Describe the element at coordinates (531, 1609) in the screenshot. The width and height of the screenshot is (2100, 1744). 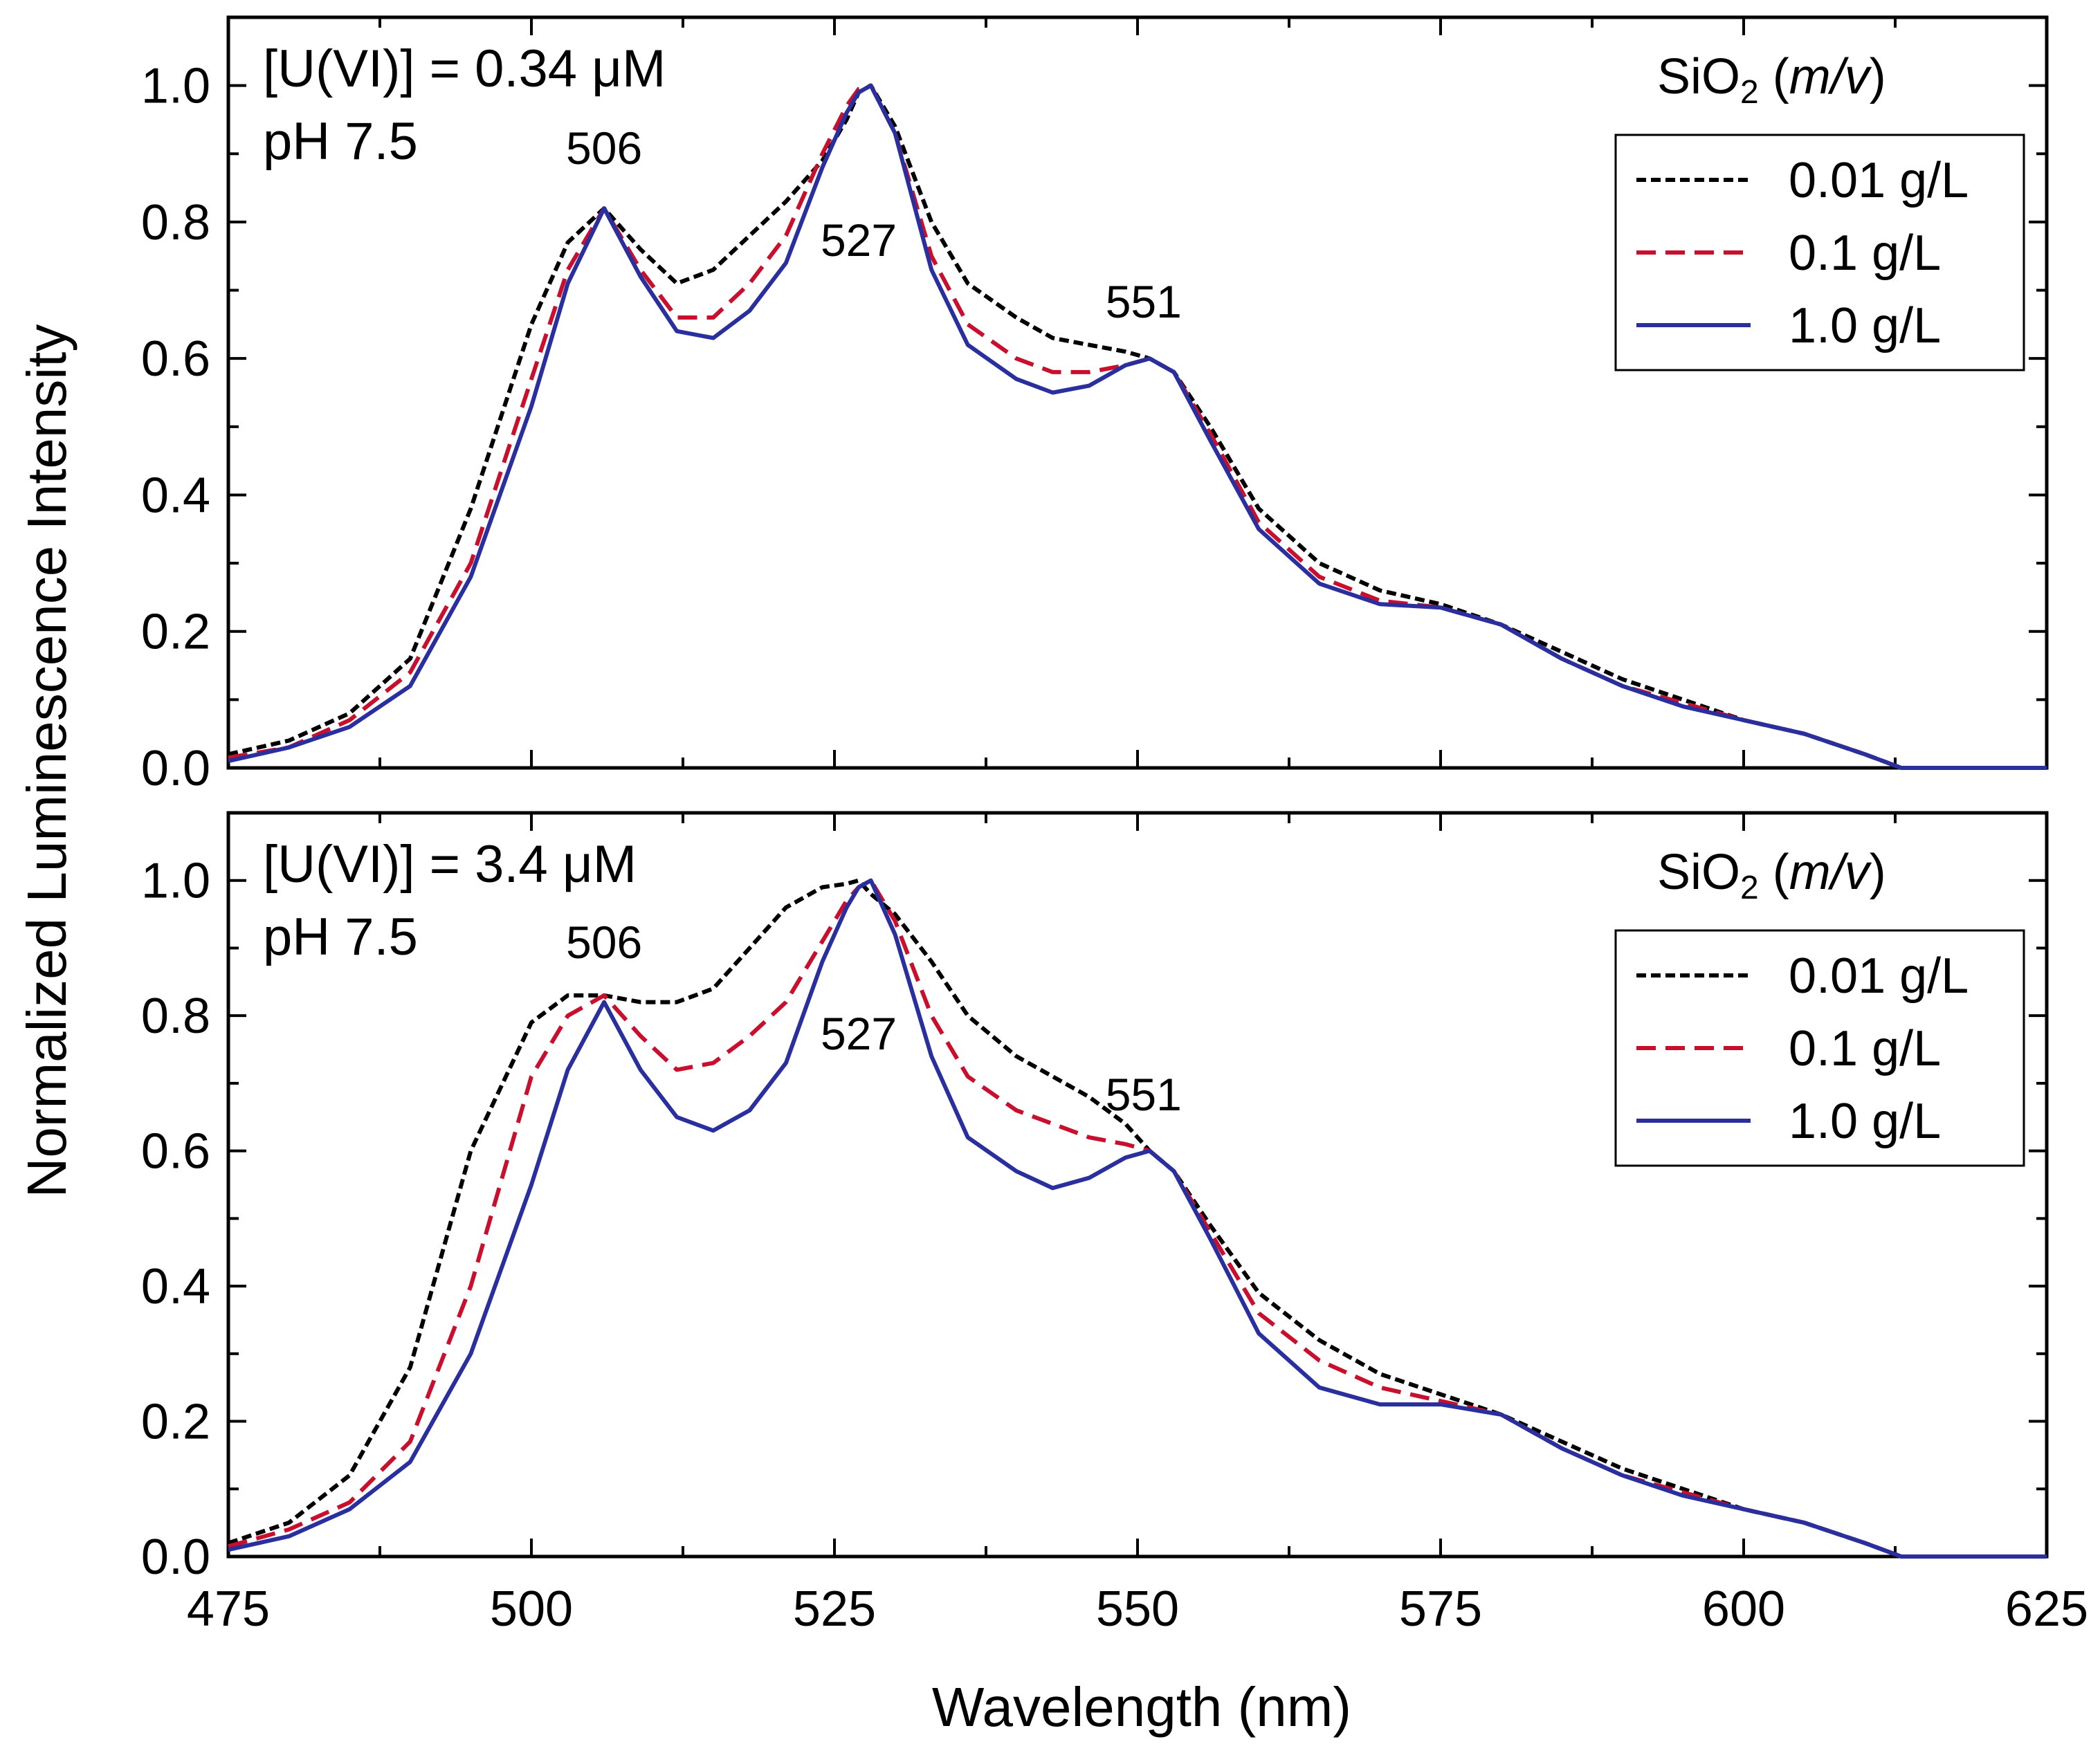
I see `x-tick-label: 500` at that location.